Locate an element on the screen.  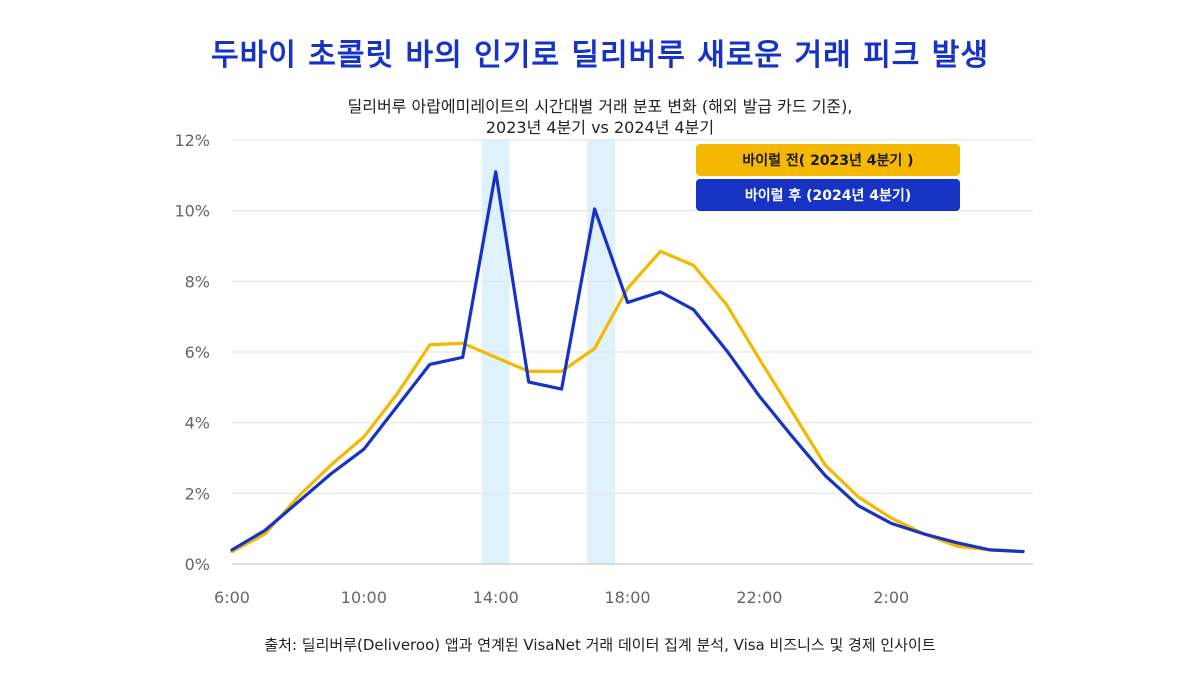
y-tick-label: 6% is located at coordinates (197, 352).